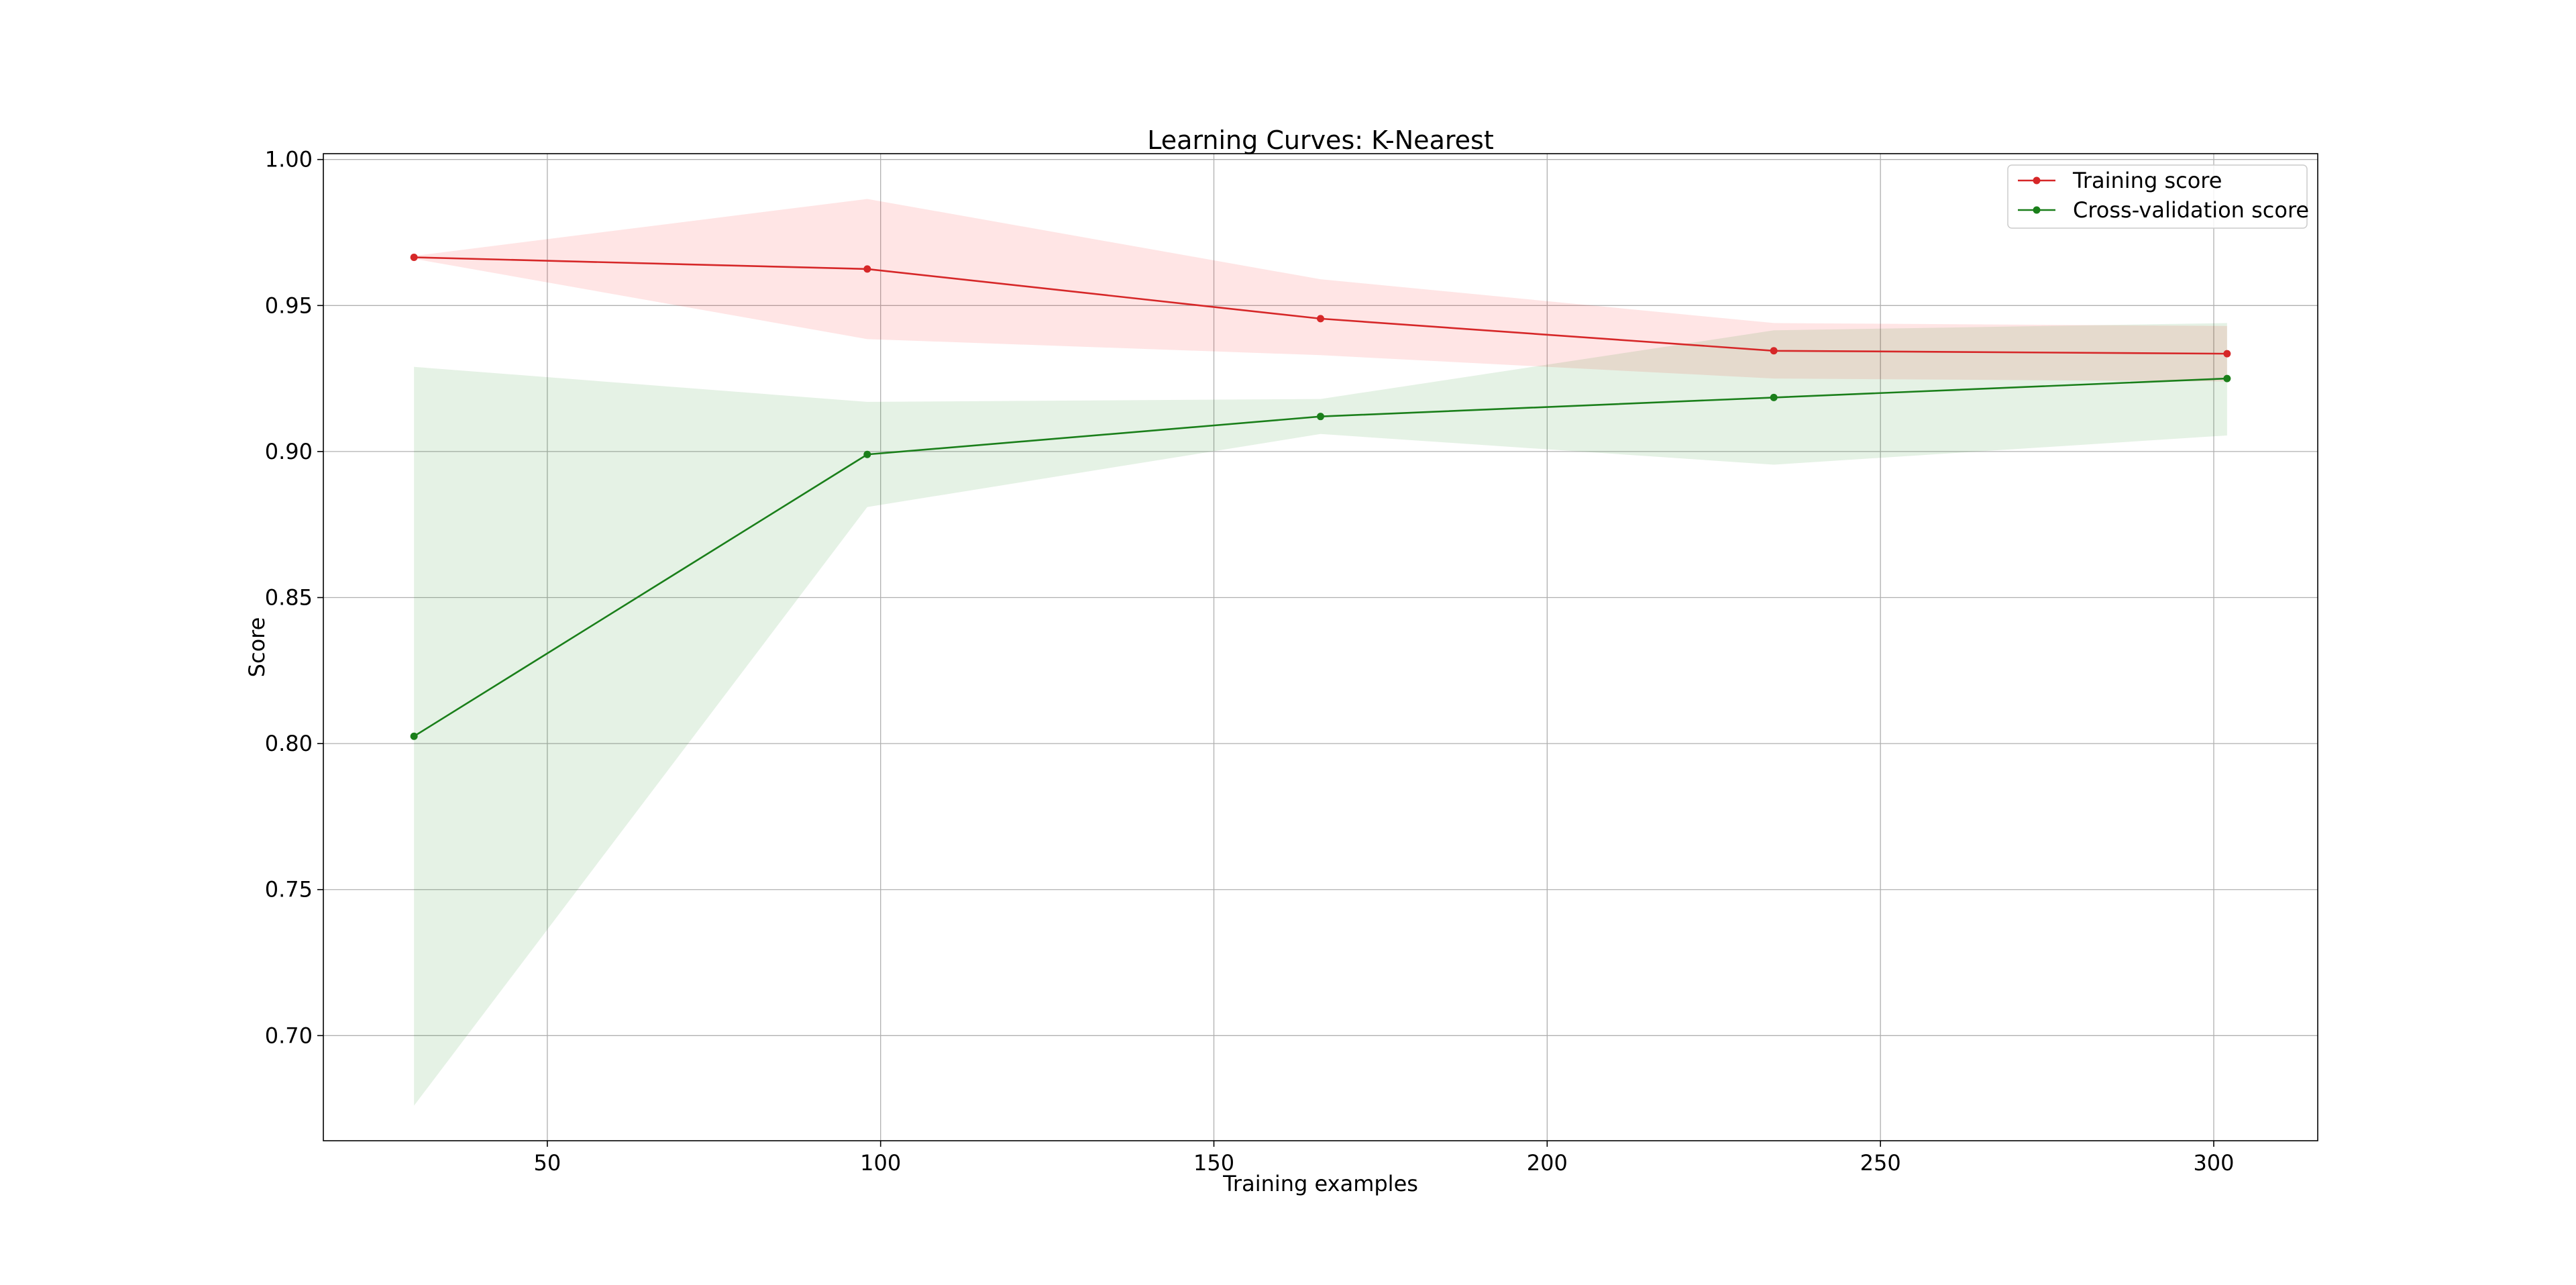  I want to click on x-tick-label-200: 200, so click(1547, 1163).